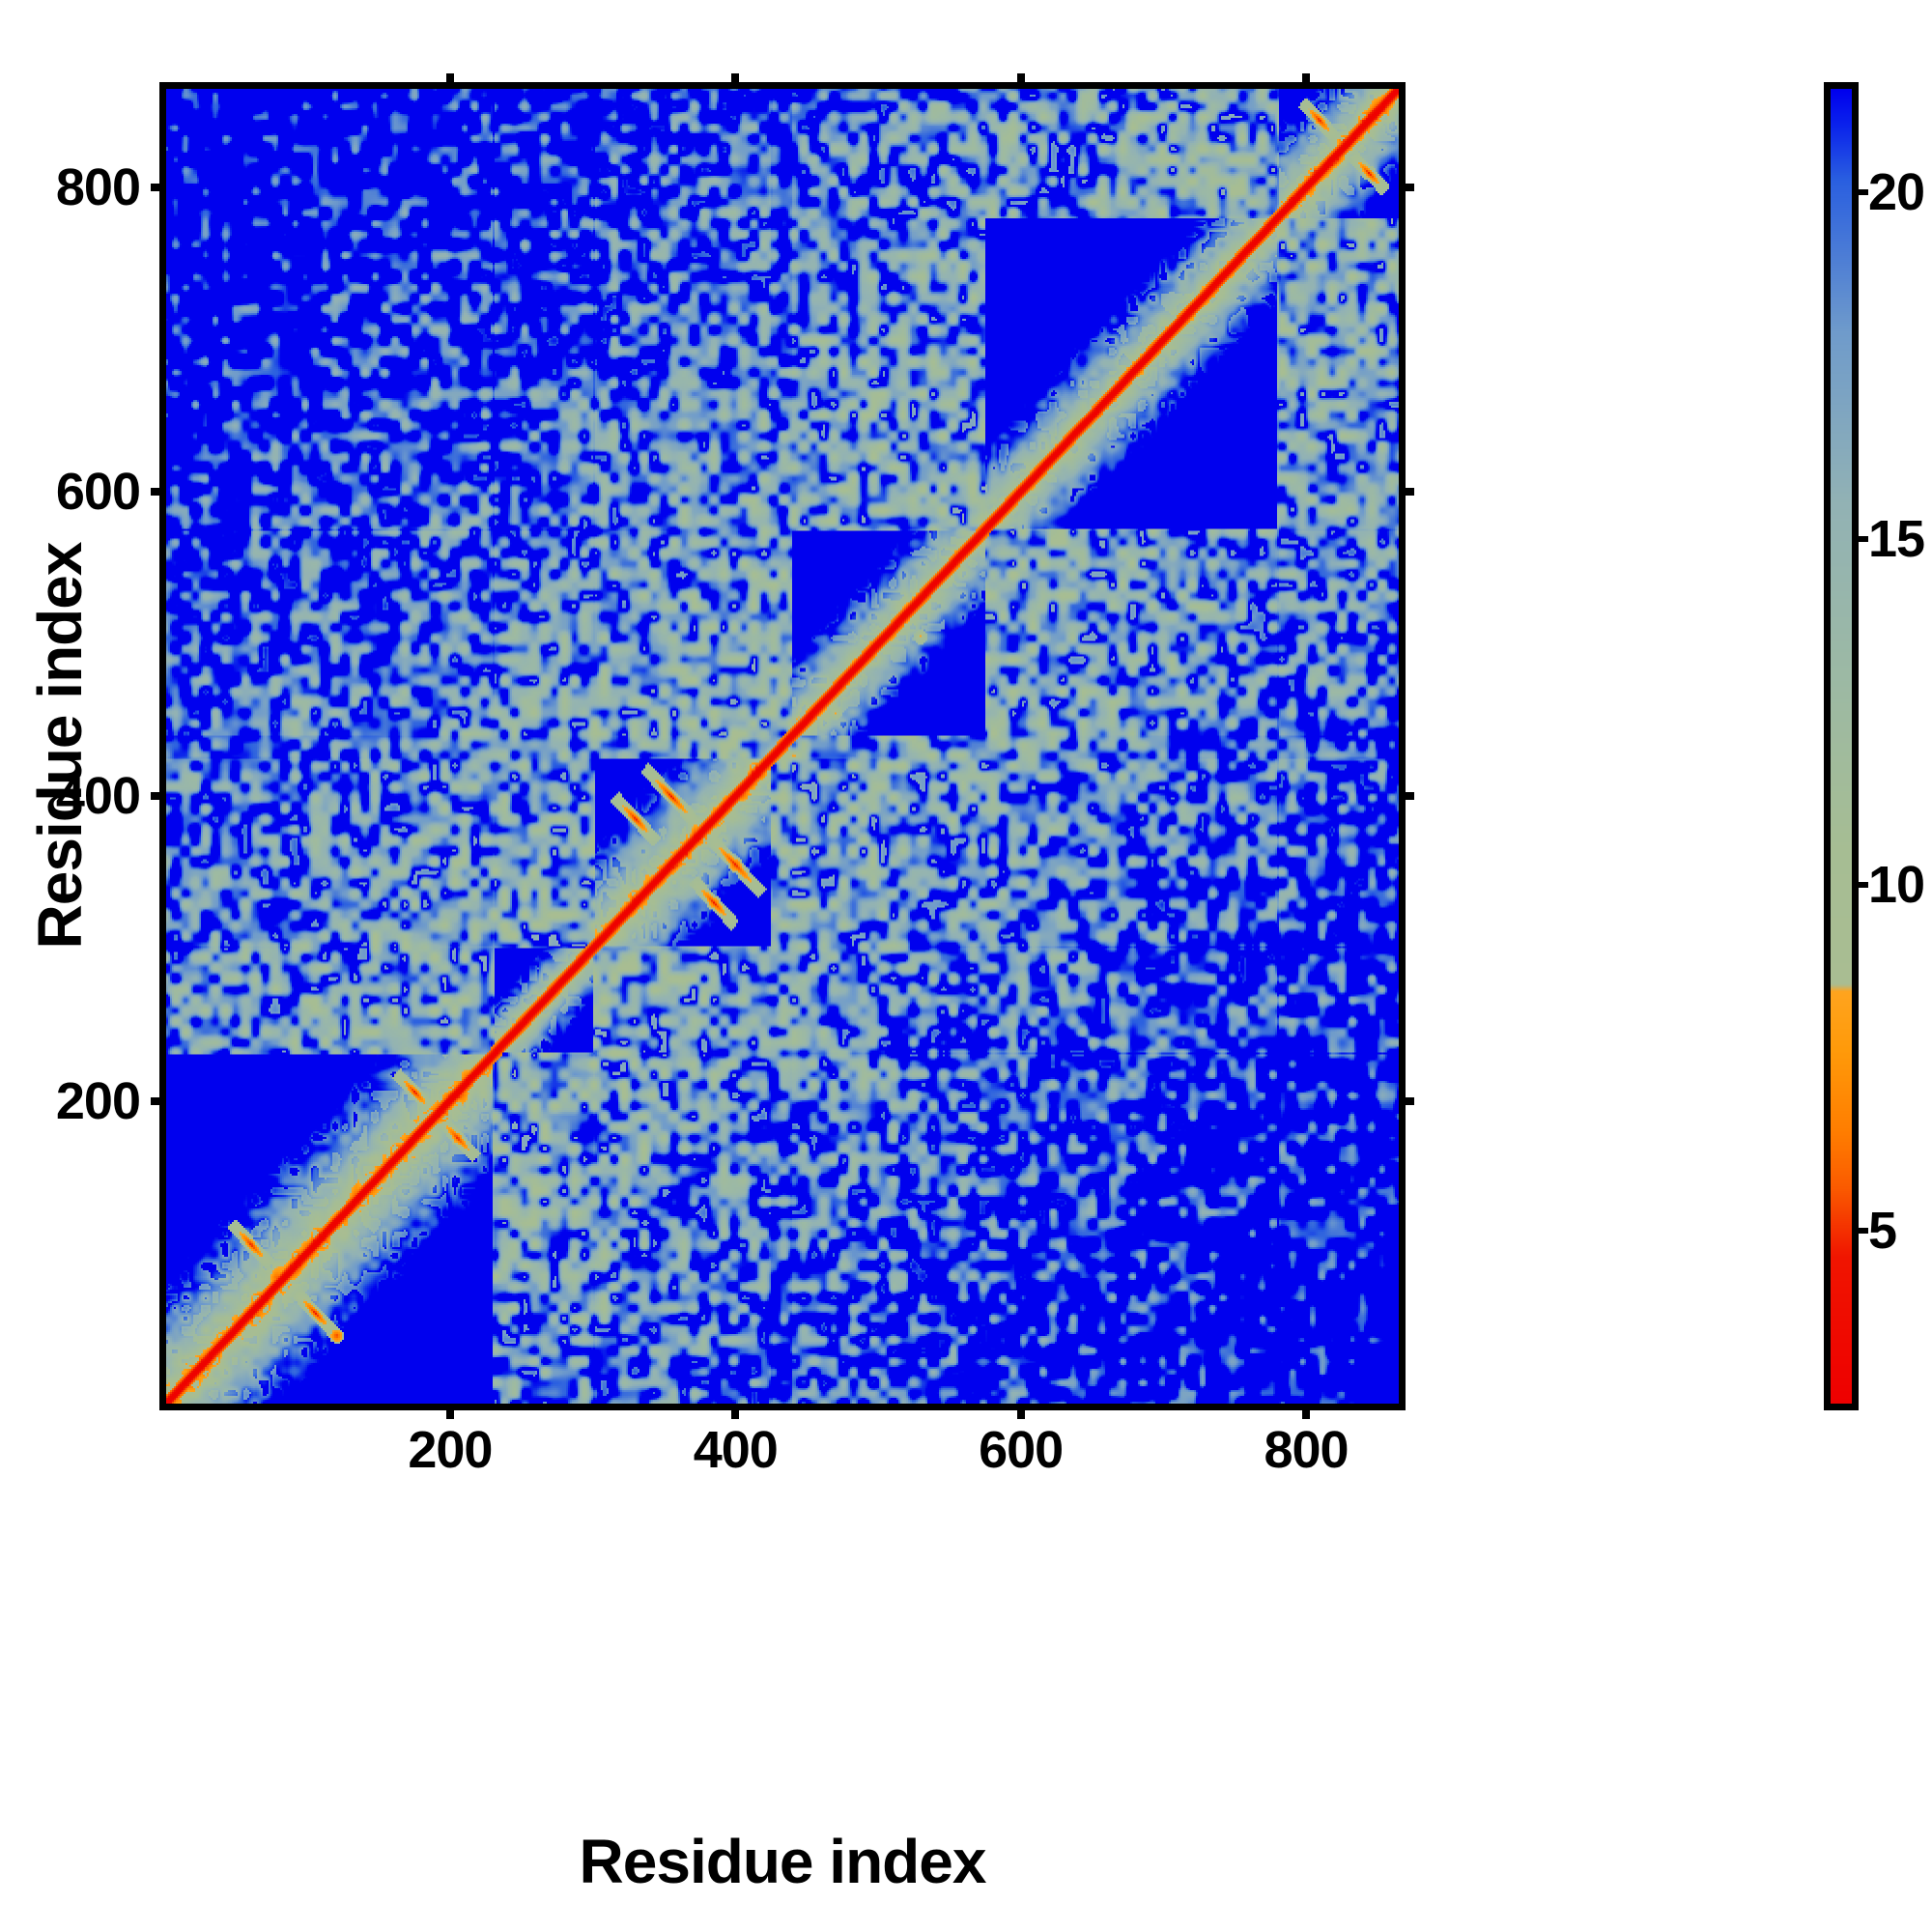  I want to click on y-tick-label-800: 800, so click(98, 187).